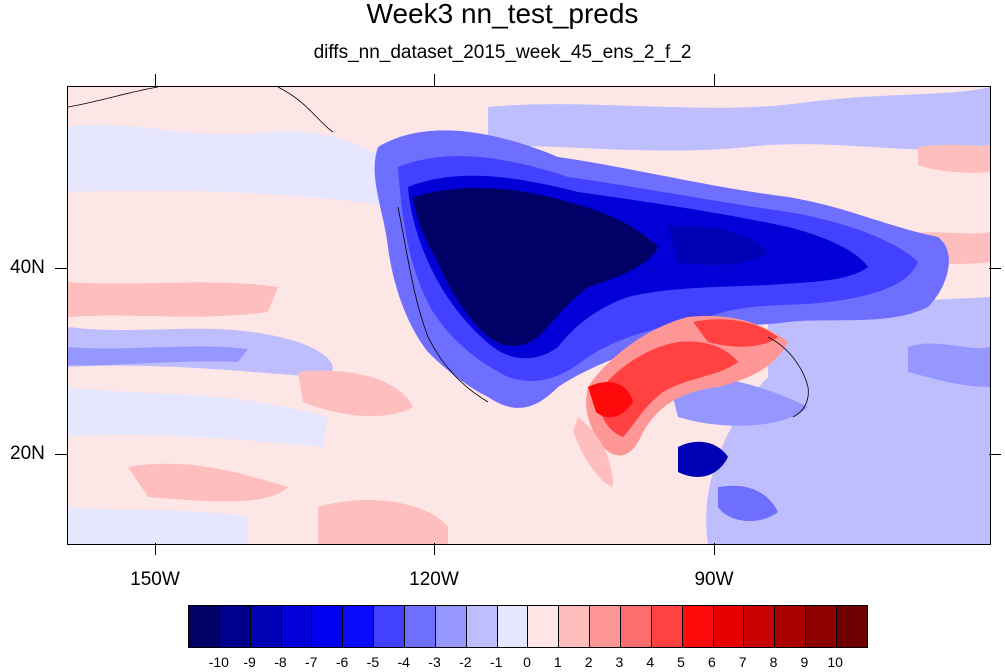 This screenshot has height=672, width=1005. Describe the element at coordinates (714, 549) in the screenshot. I see `tick-bottom-90w` at that location.